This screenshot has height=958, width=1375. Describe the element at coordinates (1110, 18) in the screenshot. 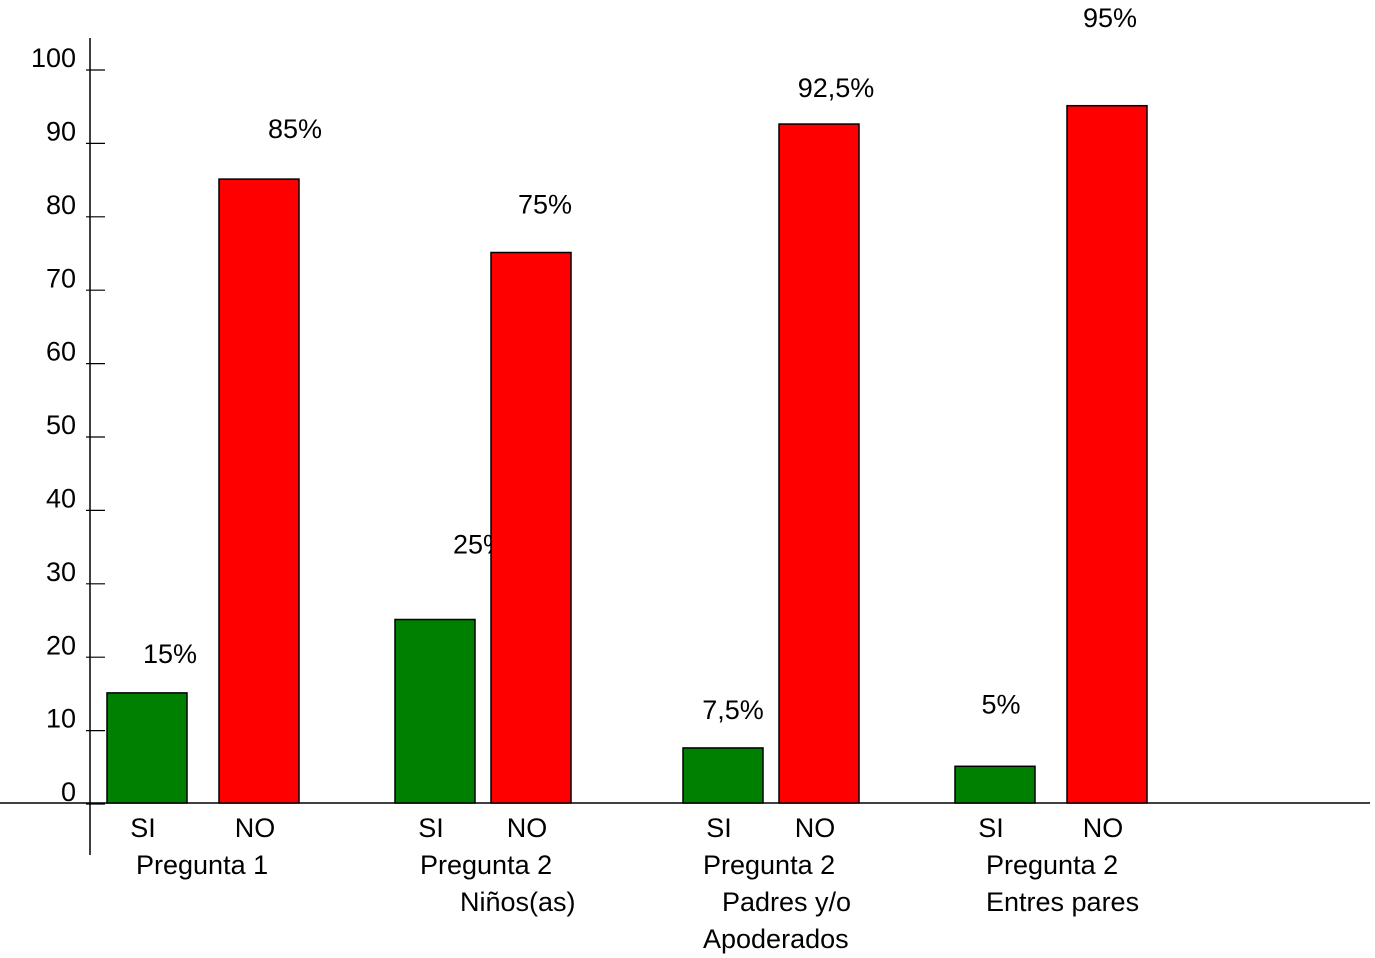

I see `data-label: 95%` at that location.